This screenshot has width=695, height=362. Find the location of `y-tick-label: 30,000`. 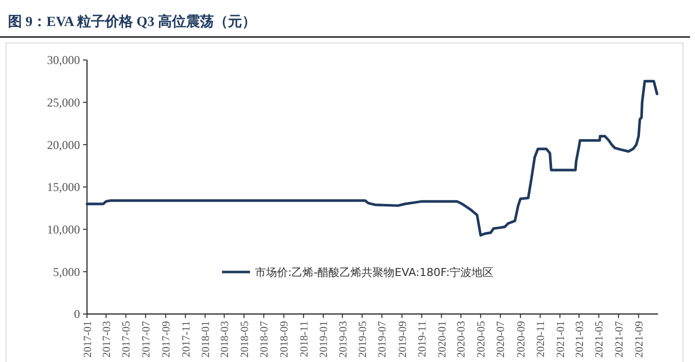

y-tick-label: 30,000 is located at coordinates (63, 60).